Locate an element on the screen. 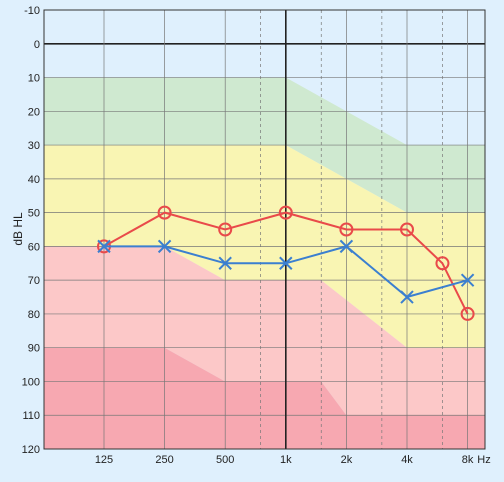 This screenshot has height=482, width=504. x-tick-label: 1k is located at coordinates (286, 460).